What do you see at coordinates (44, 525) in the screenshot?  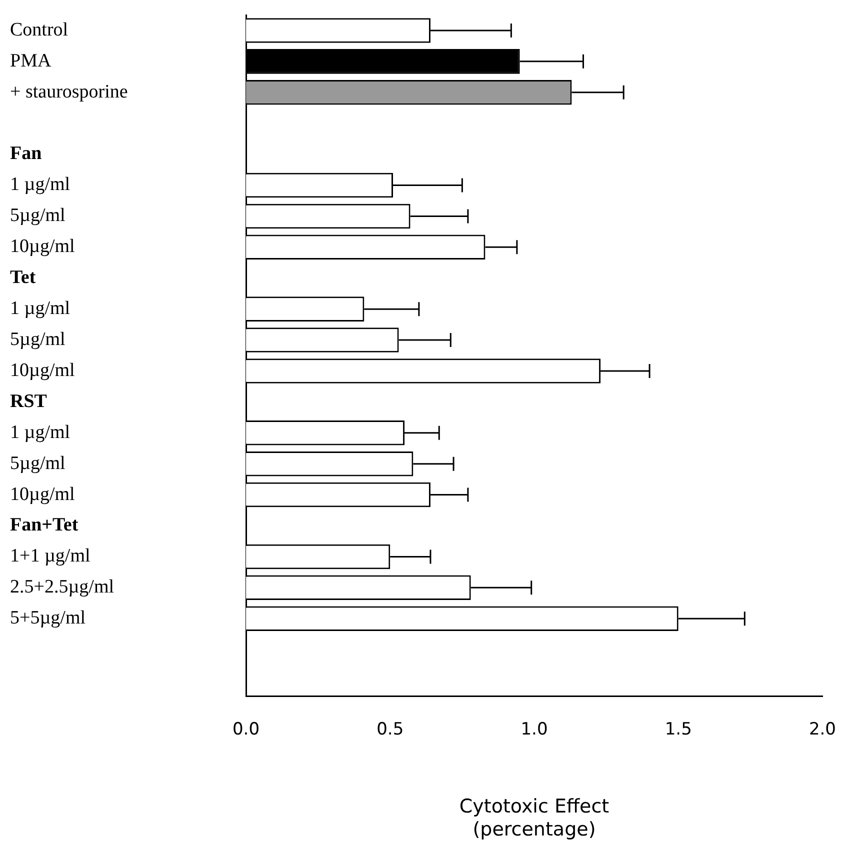 I see `y-tick-label: Fan+Tet` at bounding box center [44, 525].